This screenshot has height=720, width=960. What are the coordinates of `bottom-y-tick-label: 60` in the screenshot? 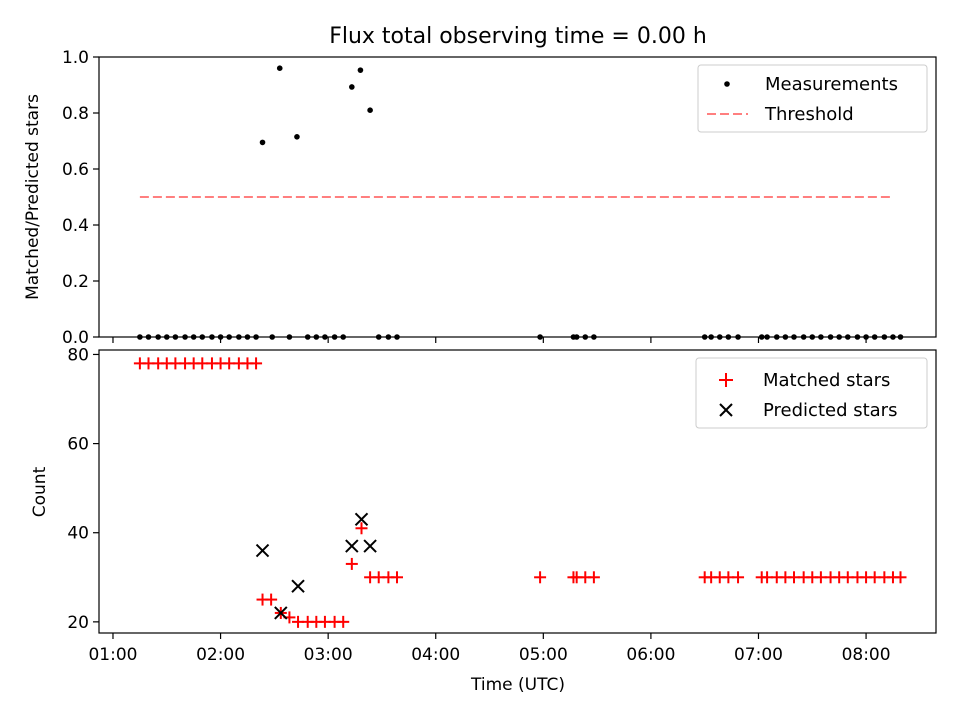 It's located at (78, 445).